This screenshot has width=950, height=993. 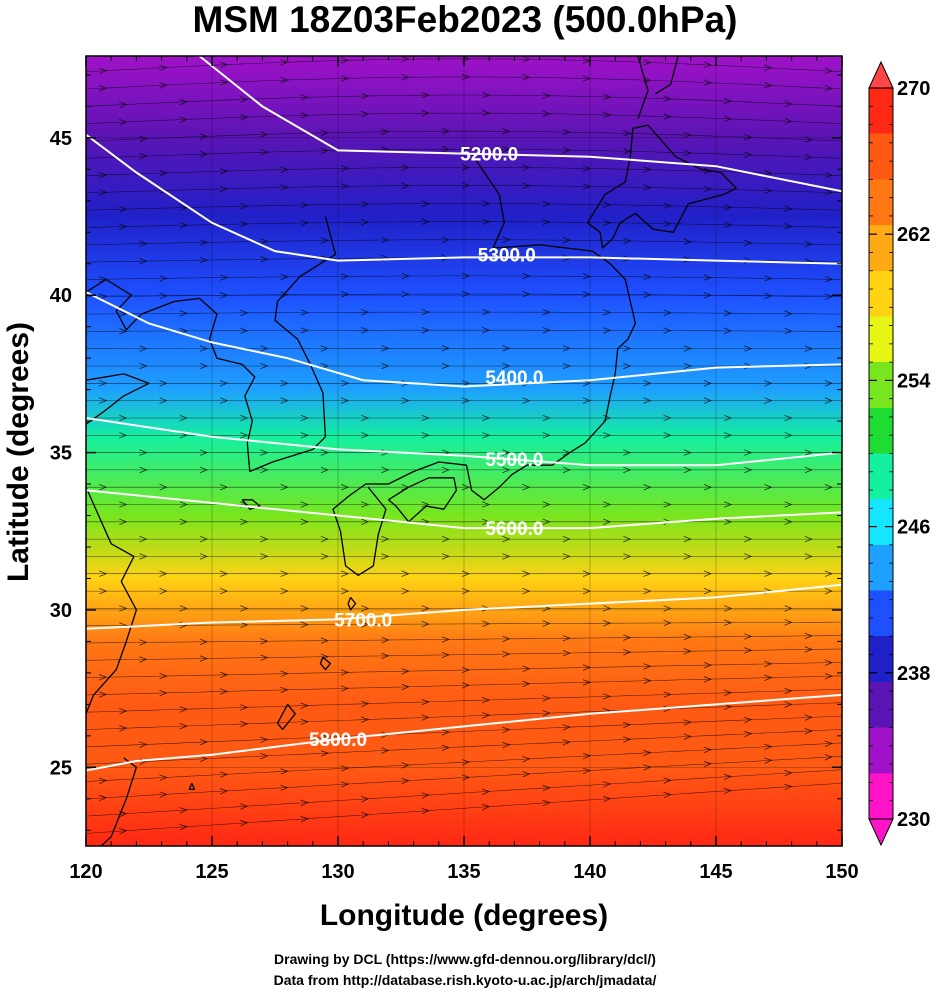 I want to click on contour-label: 5700.0, so click(x=363, y=620).